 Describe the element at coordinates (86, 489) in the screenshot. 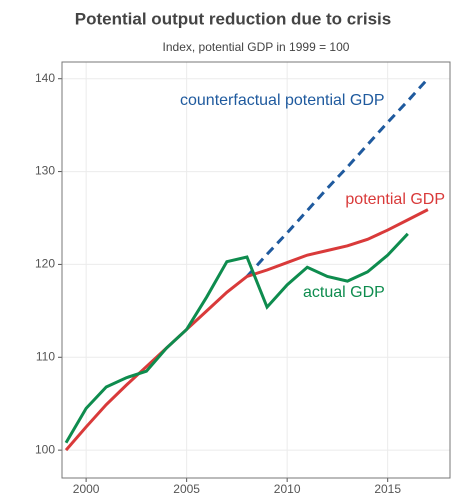

I see `x-tick-label: 2000` at that location.